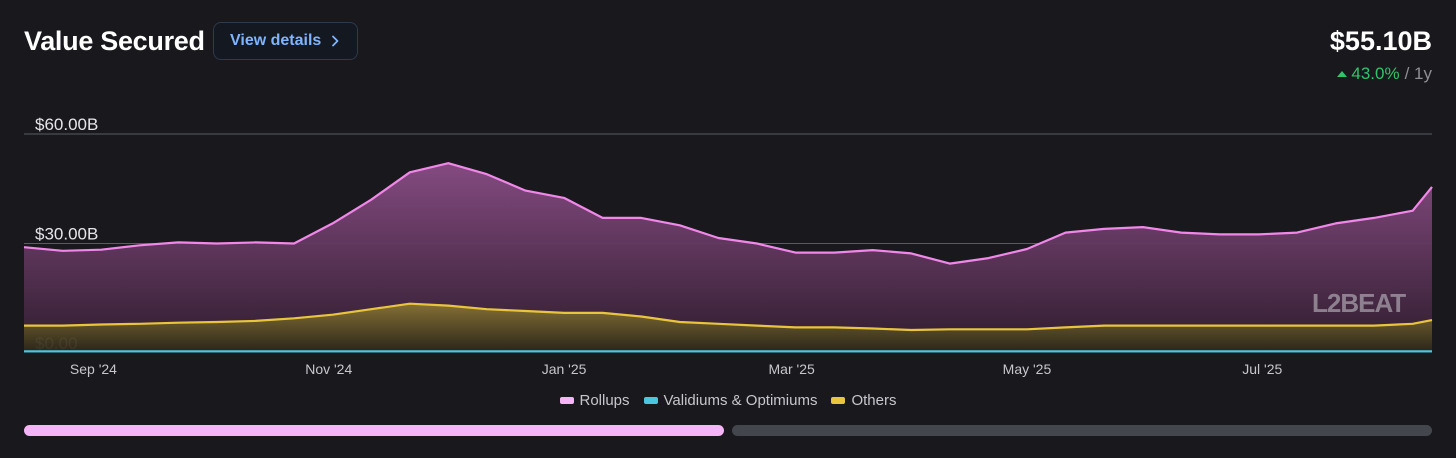 The height and width of the screenshot is (458, 1456). What do you see at coordinates (1262, 369) in the screenshot?
I see `x-tick-label: Jul '25` at bounding box center [1262, 369].